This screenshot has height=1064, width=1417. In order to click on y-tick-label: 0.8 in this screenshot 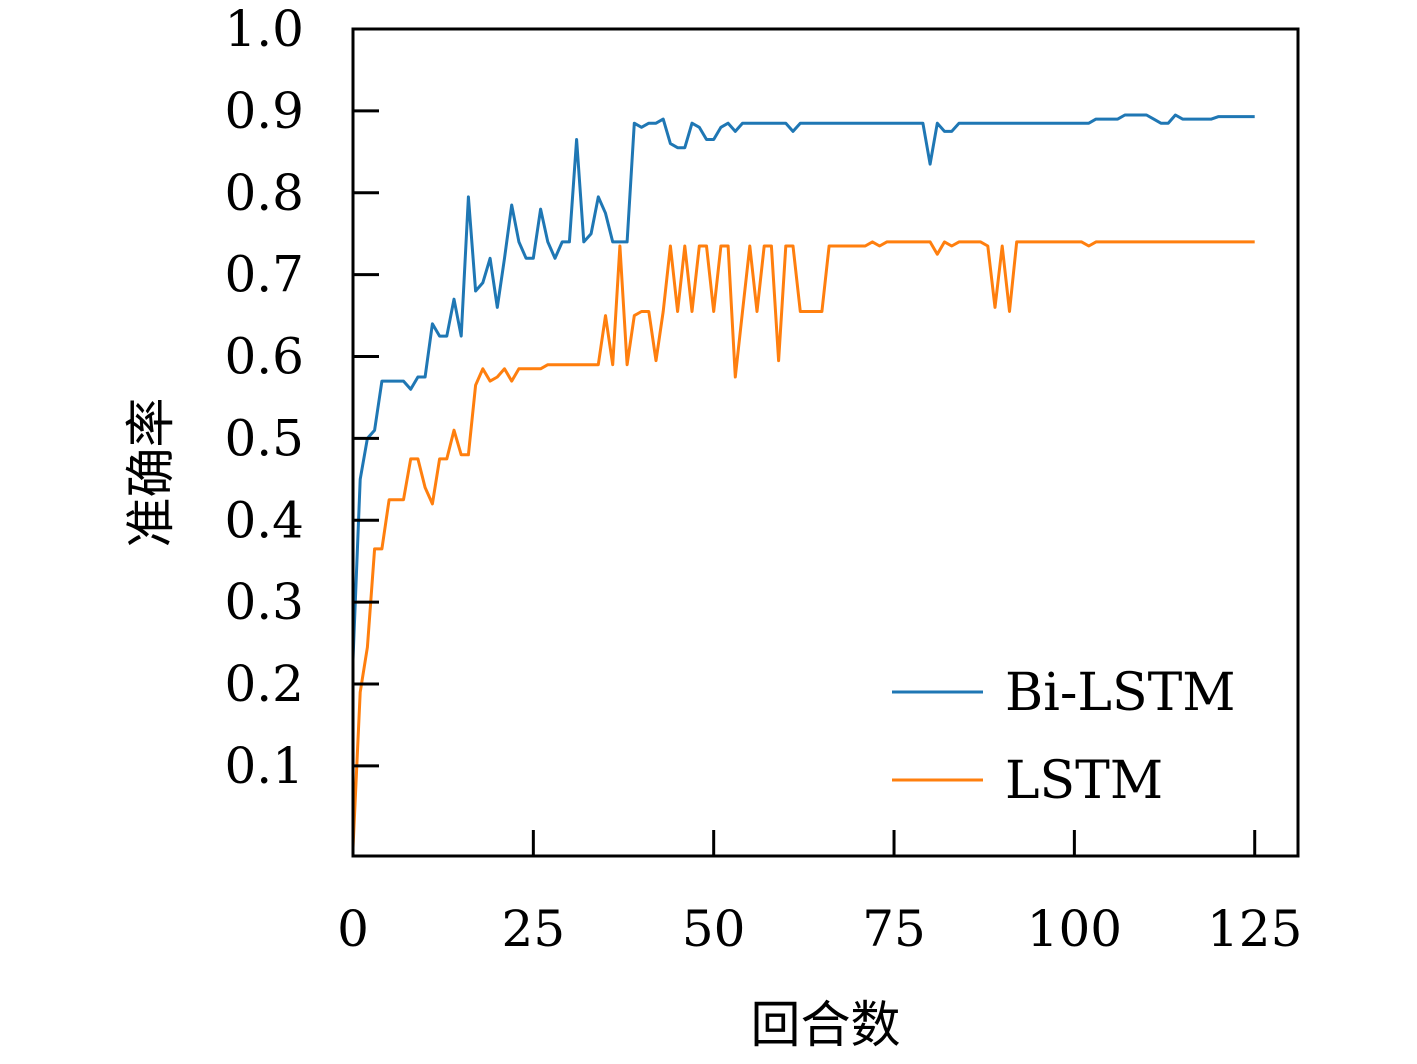, I will do `click(264, 193)`.